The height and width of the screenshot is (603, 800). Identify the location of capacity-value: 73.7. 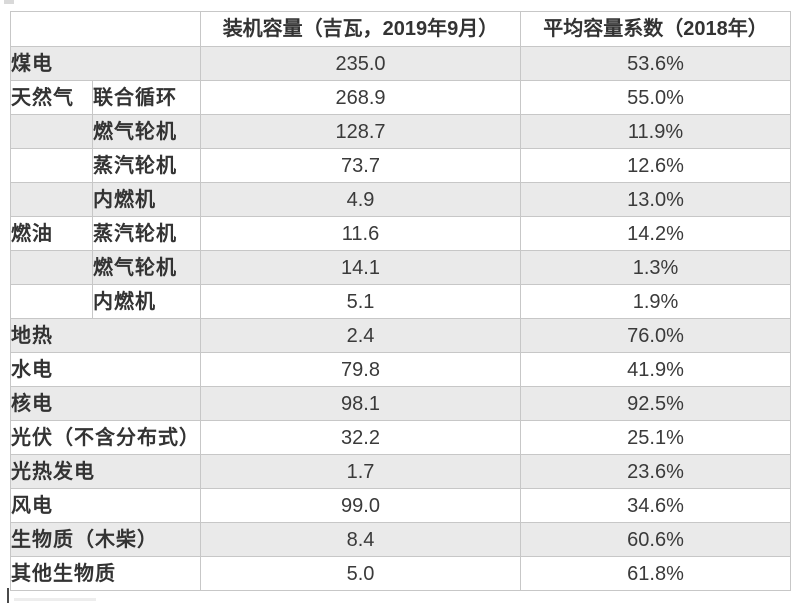
(360, 165).